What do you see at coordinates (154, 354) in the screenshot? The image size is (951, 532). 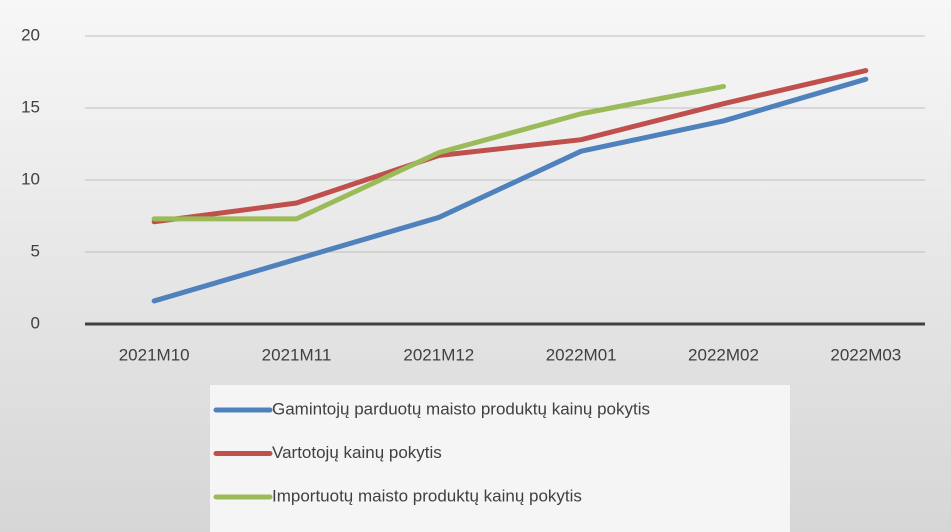 I see `x-tick-label: 2021M10` at bounding box center [154, 354].